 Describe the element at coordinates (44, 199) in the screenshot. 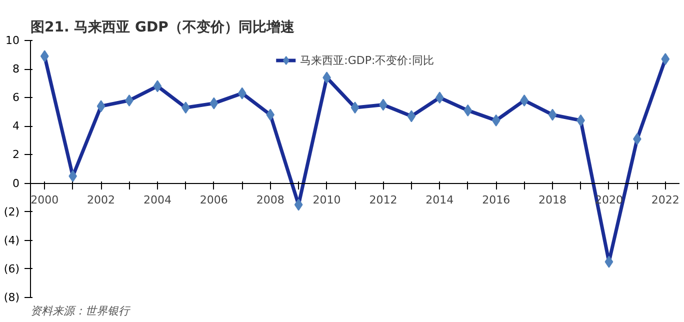

I see `x-tick-label: 2000` at that location.